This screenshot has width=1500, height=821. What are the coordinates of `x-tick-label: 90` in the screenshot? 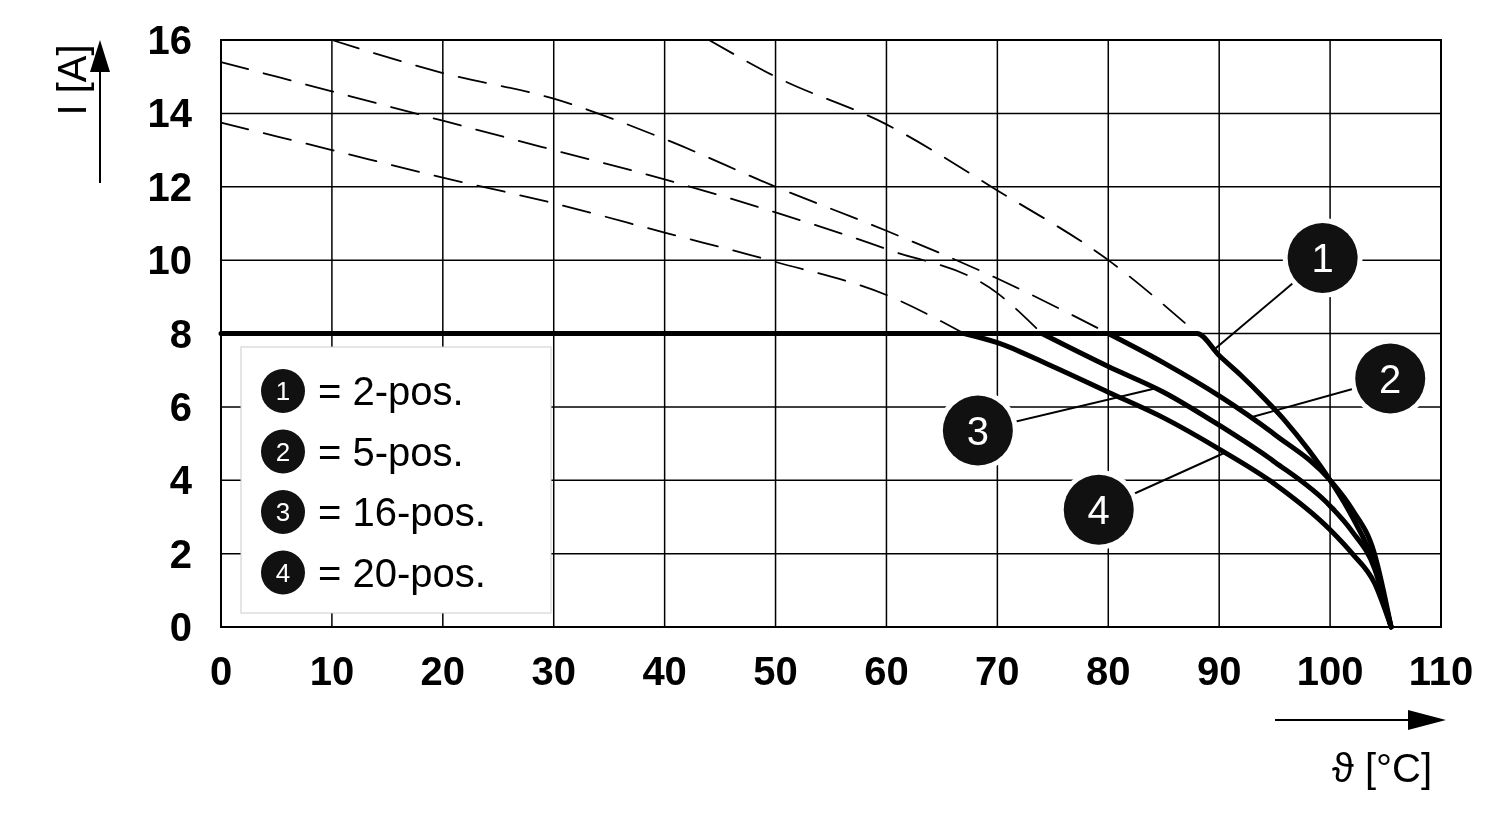 It's located at (1219, 671).